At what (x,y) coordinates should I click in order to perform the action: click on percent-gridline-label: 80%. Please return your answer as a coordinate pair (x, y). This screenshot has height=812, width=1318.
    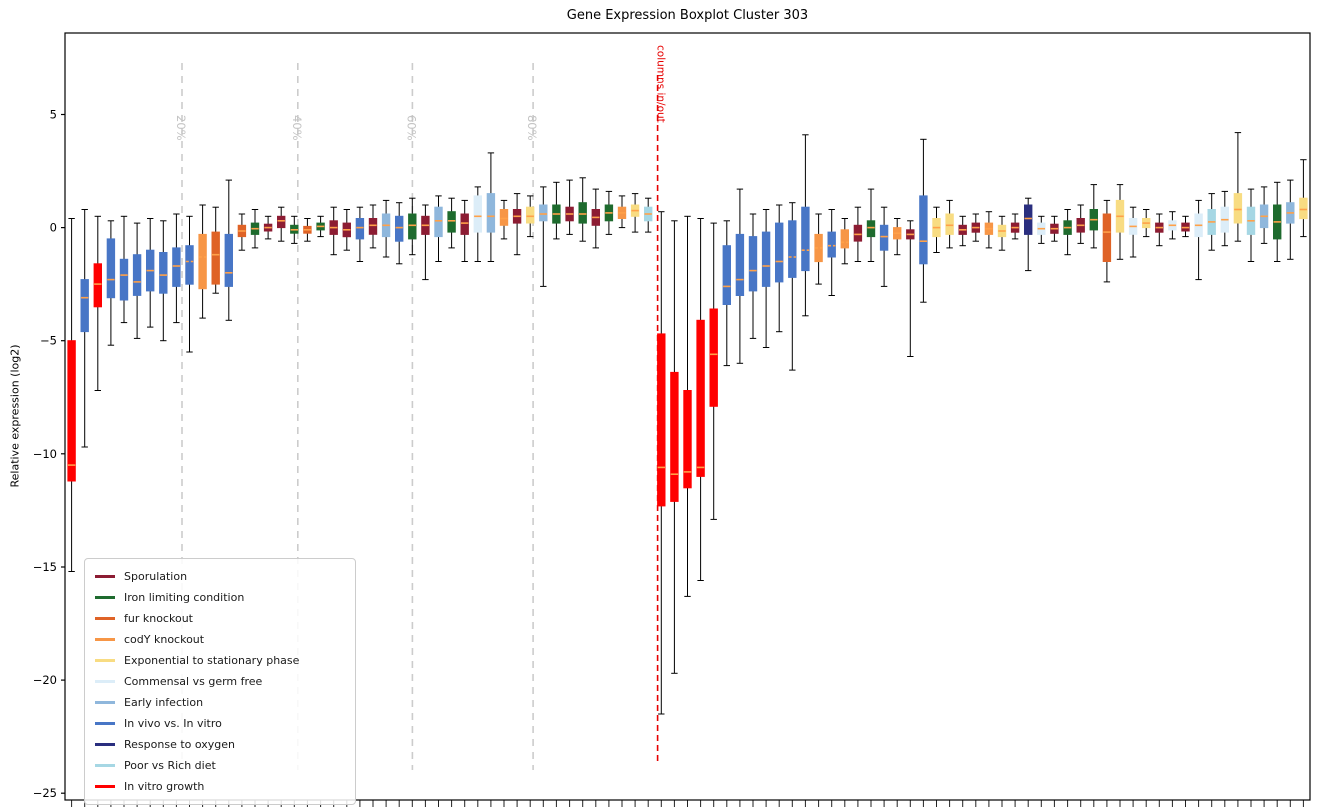
    Looking at the image, I should click on (532, 128).